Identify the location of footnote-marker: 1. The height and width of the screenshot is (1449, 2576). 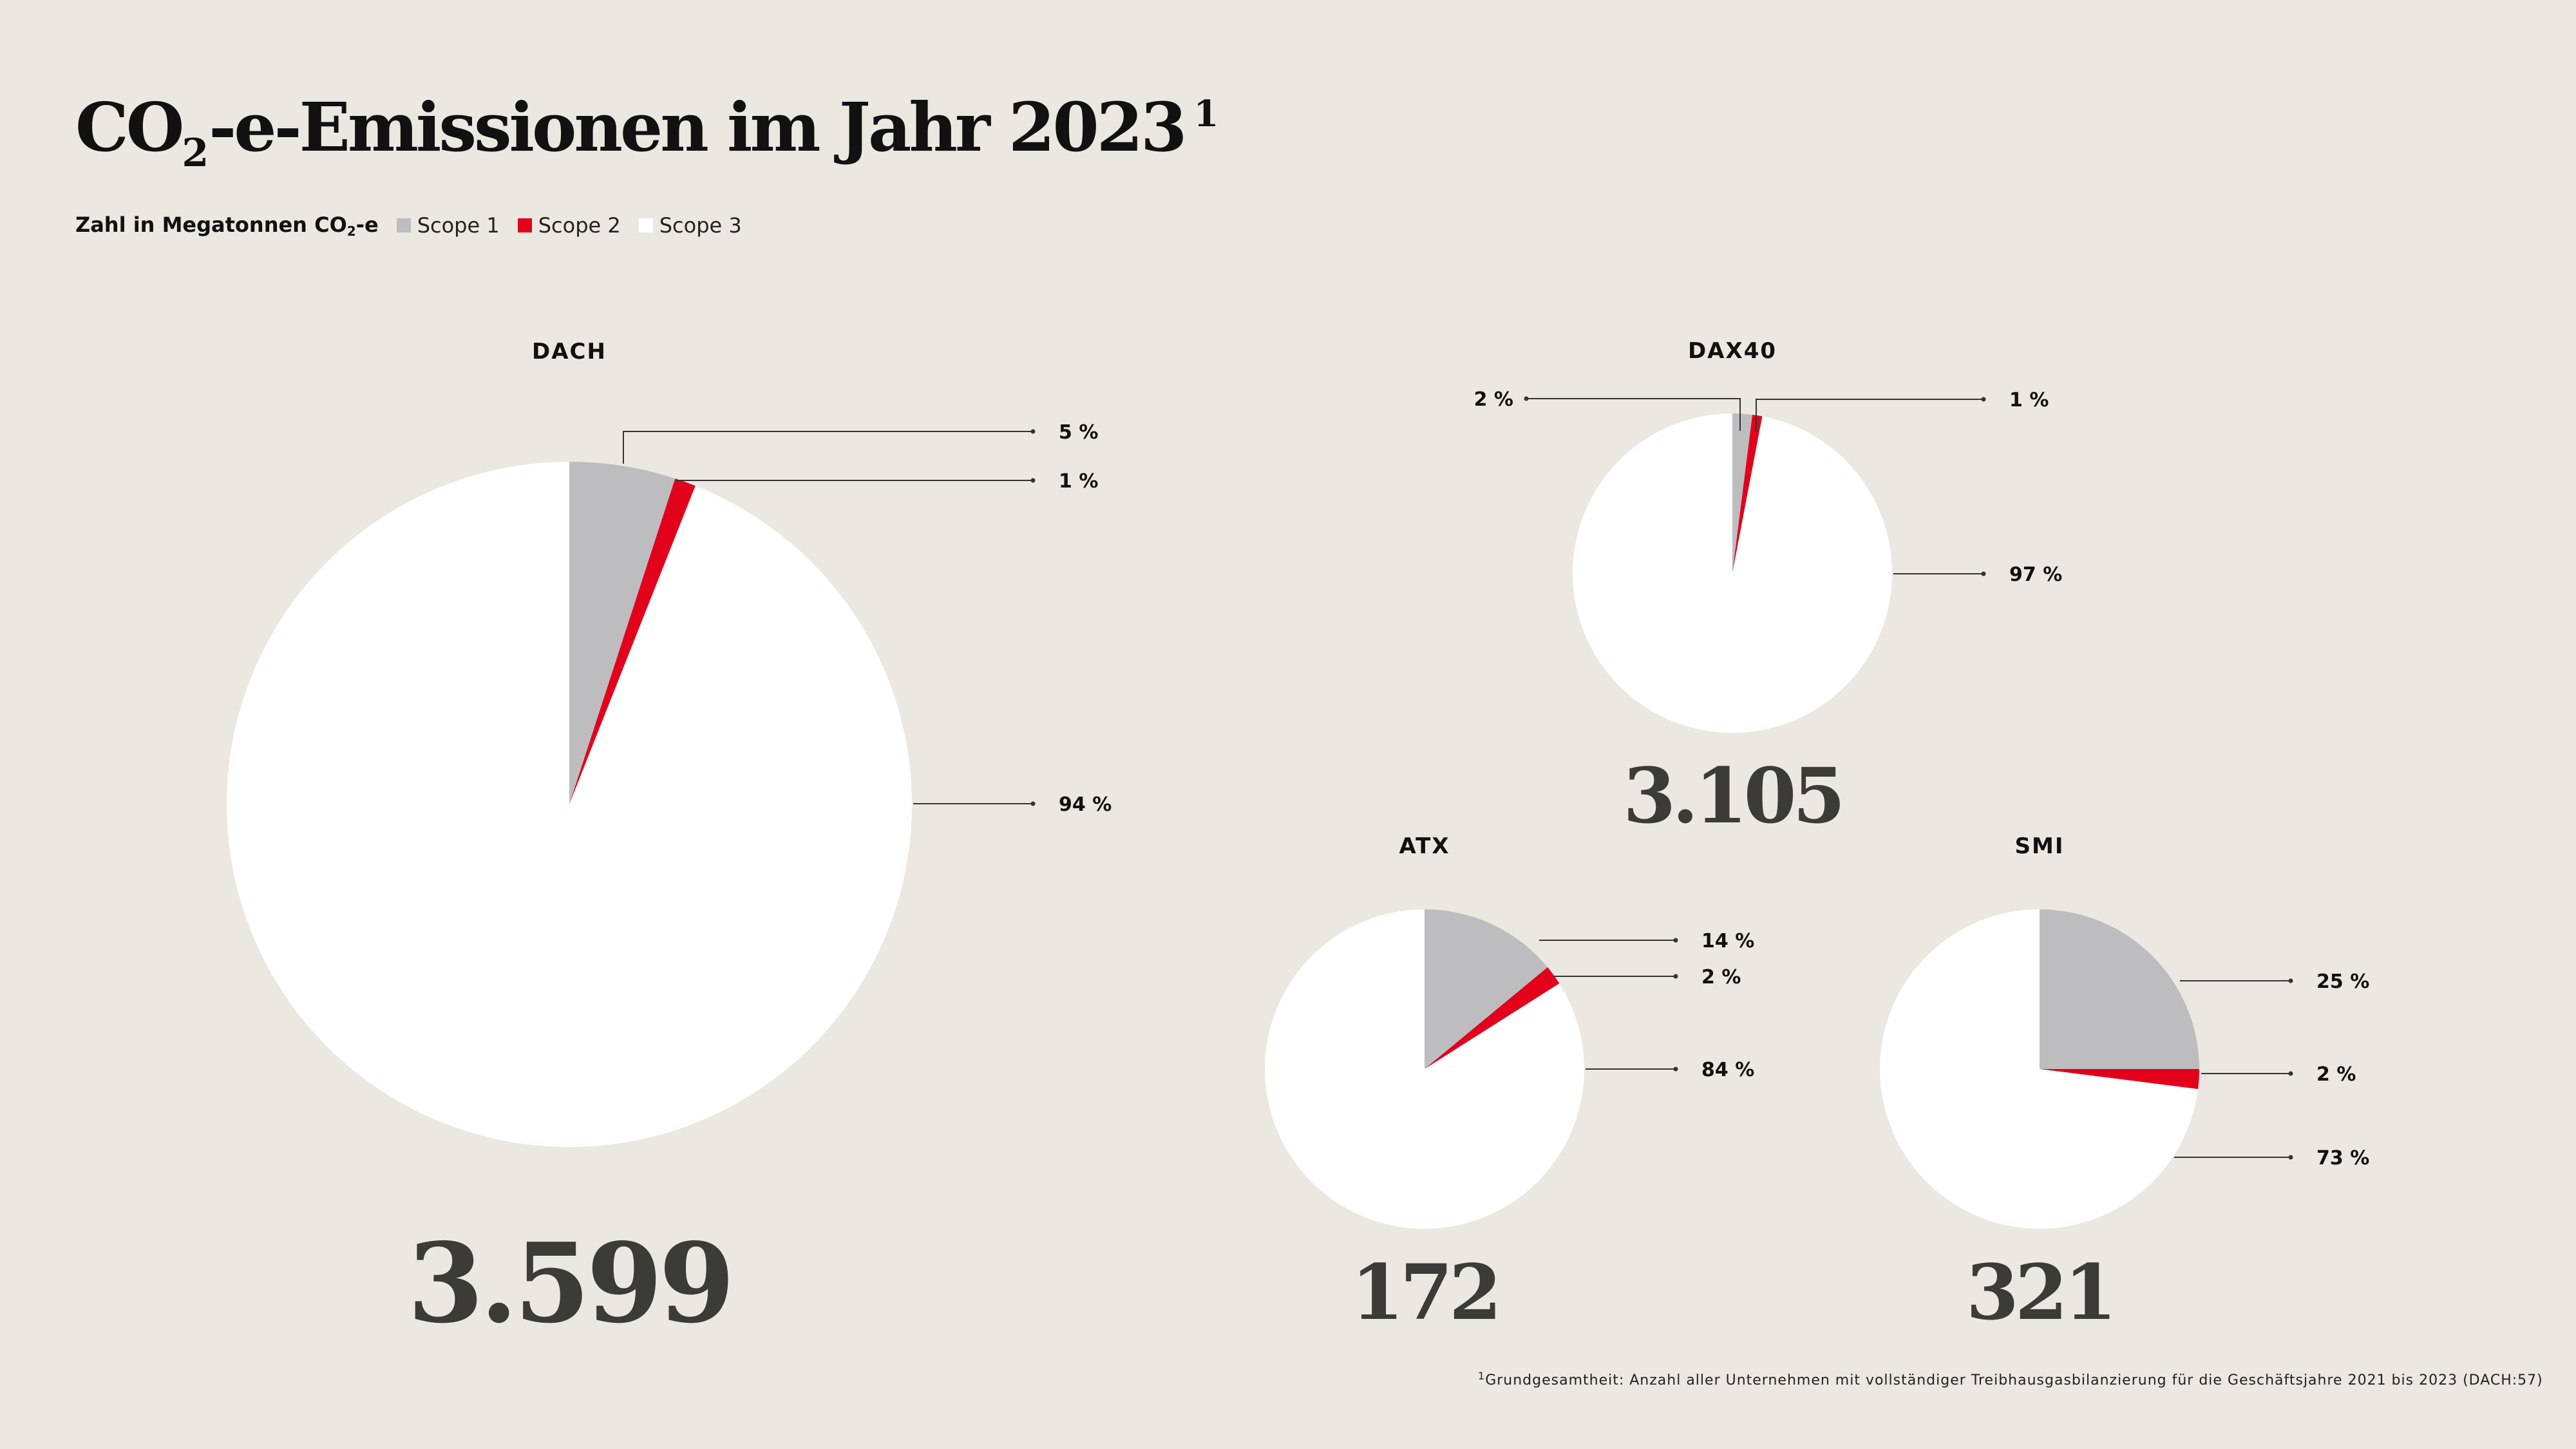
(1482, 1376).